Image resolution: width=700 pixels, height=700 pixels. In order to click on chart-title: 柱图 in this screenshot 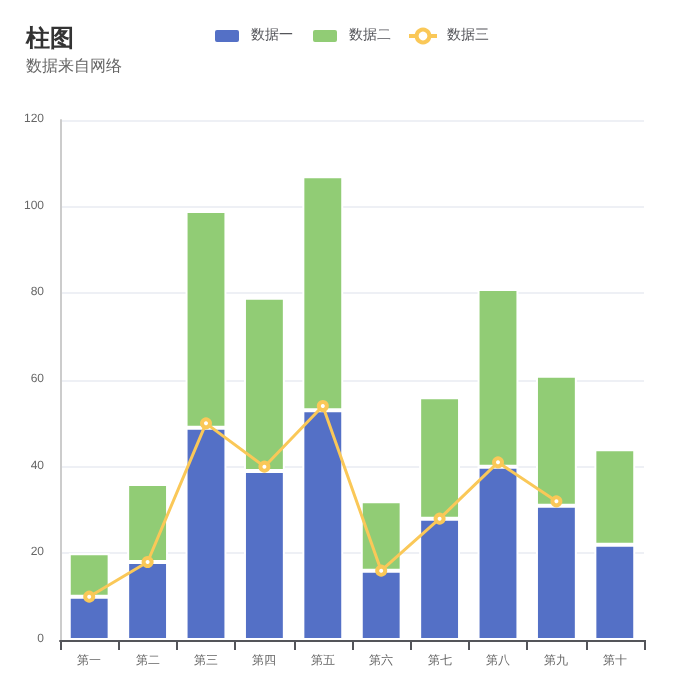, I will do `click(49, 38)`.